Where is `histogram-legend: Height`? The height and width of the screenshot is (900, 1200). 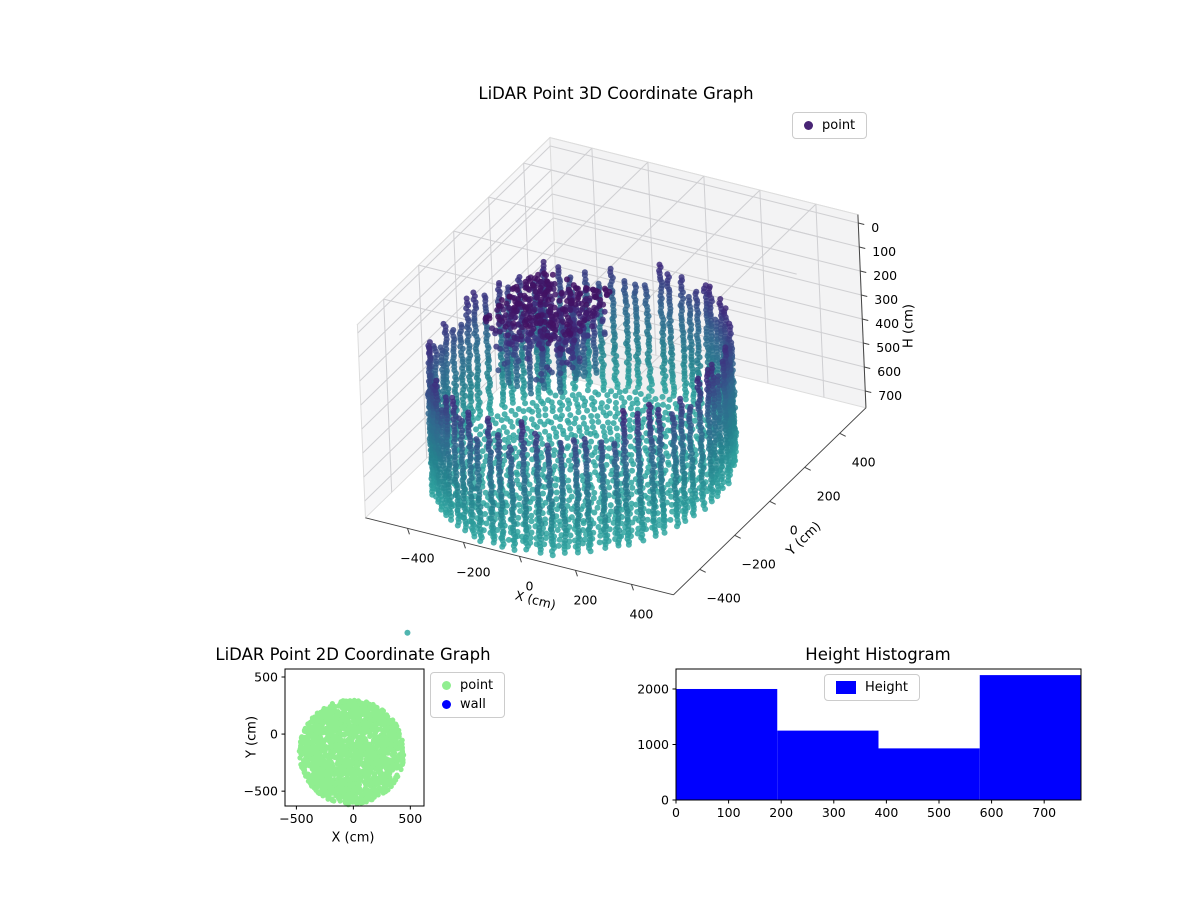 histogram-legend: Height is located at coordinates (872, 687).